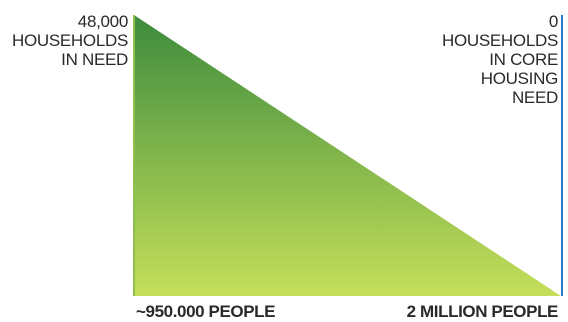  I want to click on right-value-line: HOUSEHOLDS, so click(499, 40).